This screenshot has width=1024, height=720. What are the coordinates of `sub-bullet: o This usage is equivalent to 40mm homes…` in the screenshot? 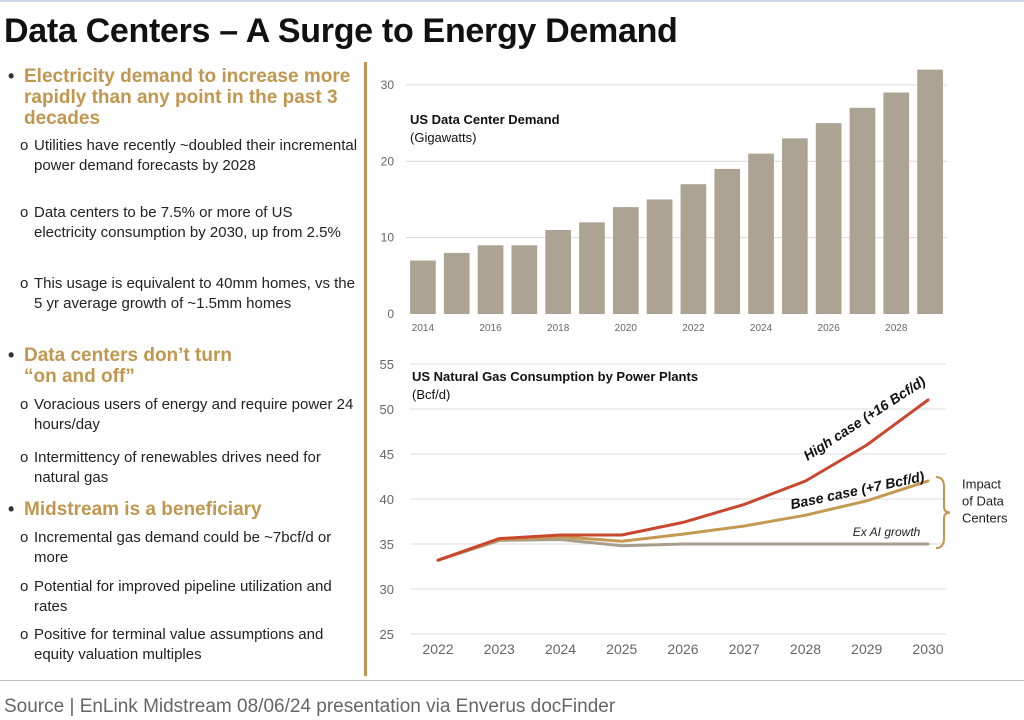 It's located at (189, 294).